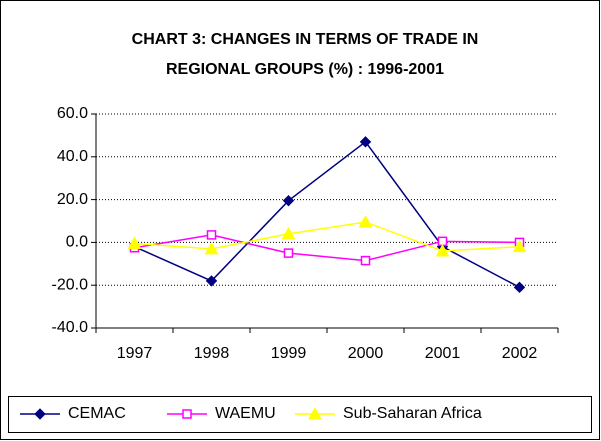 The height and width of the screenshot is (441, 601). What do you see at coordinates (70, 284) in the screenshot?
I see `y-tick-label: -20.0` at bounding box center [70, 284].